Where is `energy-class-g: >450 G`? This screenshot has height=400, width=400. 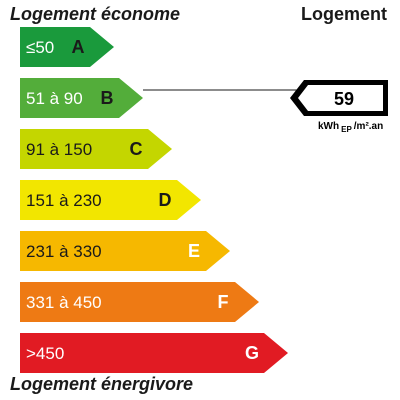
energy-class-g: >450 G is located at coordinates (154, 353).